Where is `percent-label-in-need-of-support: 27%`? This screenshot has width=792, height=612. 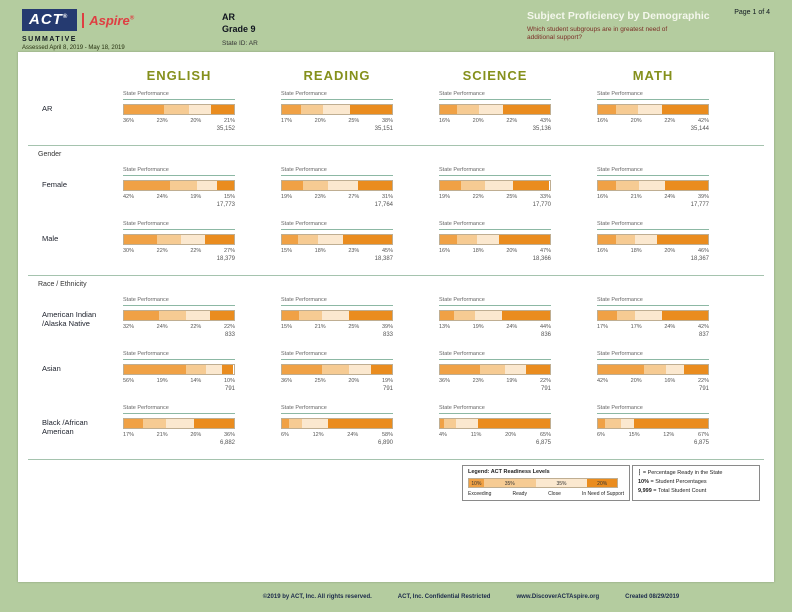 percent-label-in-need-of-support: 27% is located at coordinates (229, 251).